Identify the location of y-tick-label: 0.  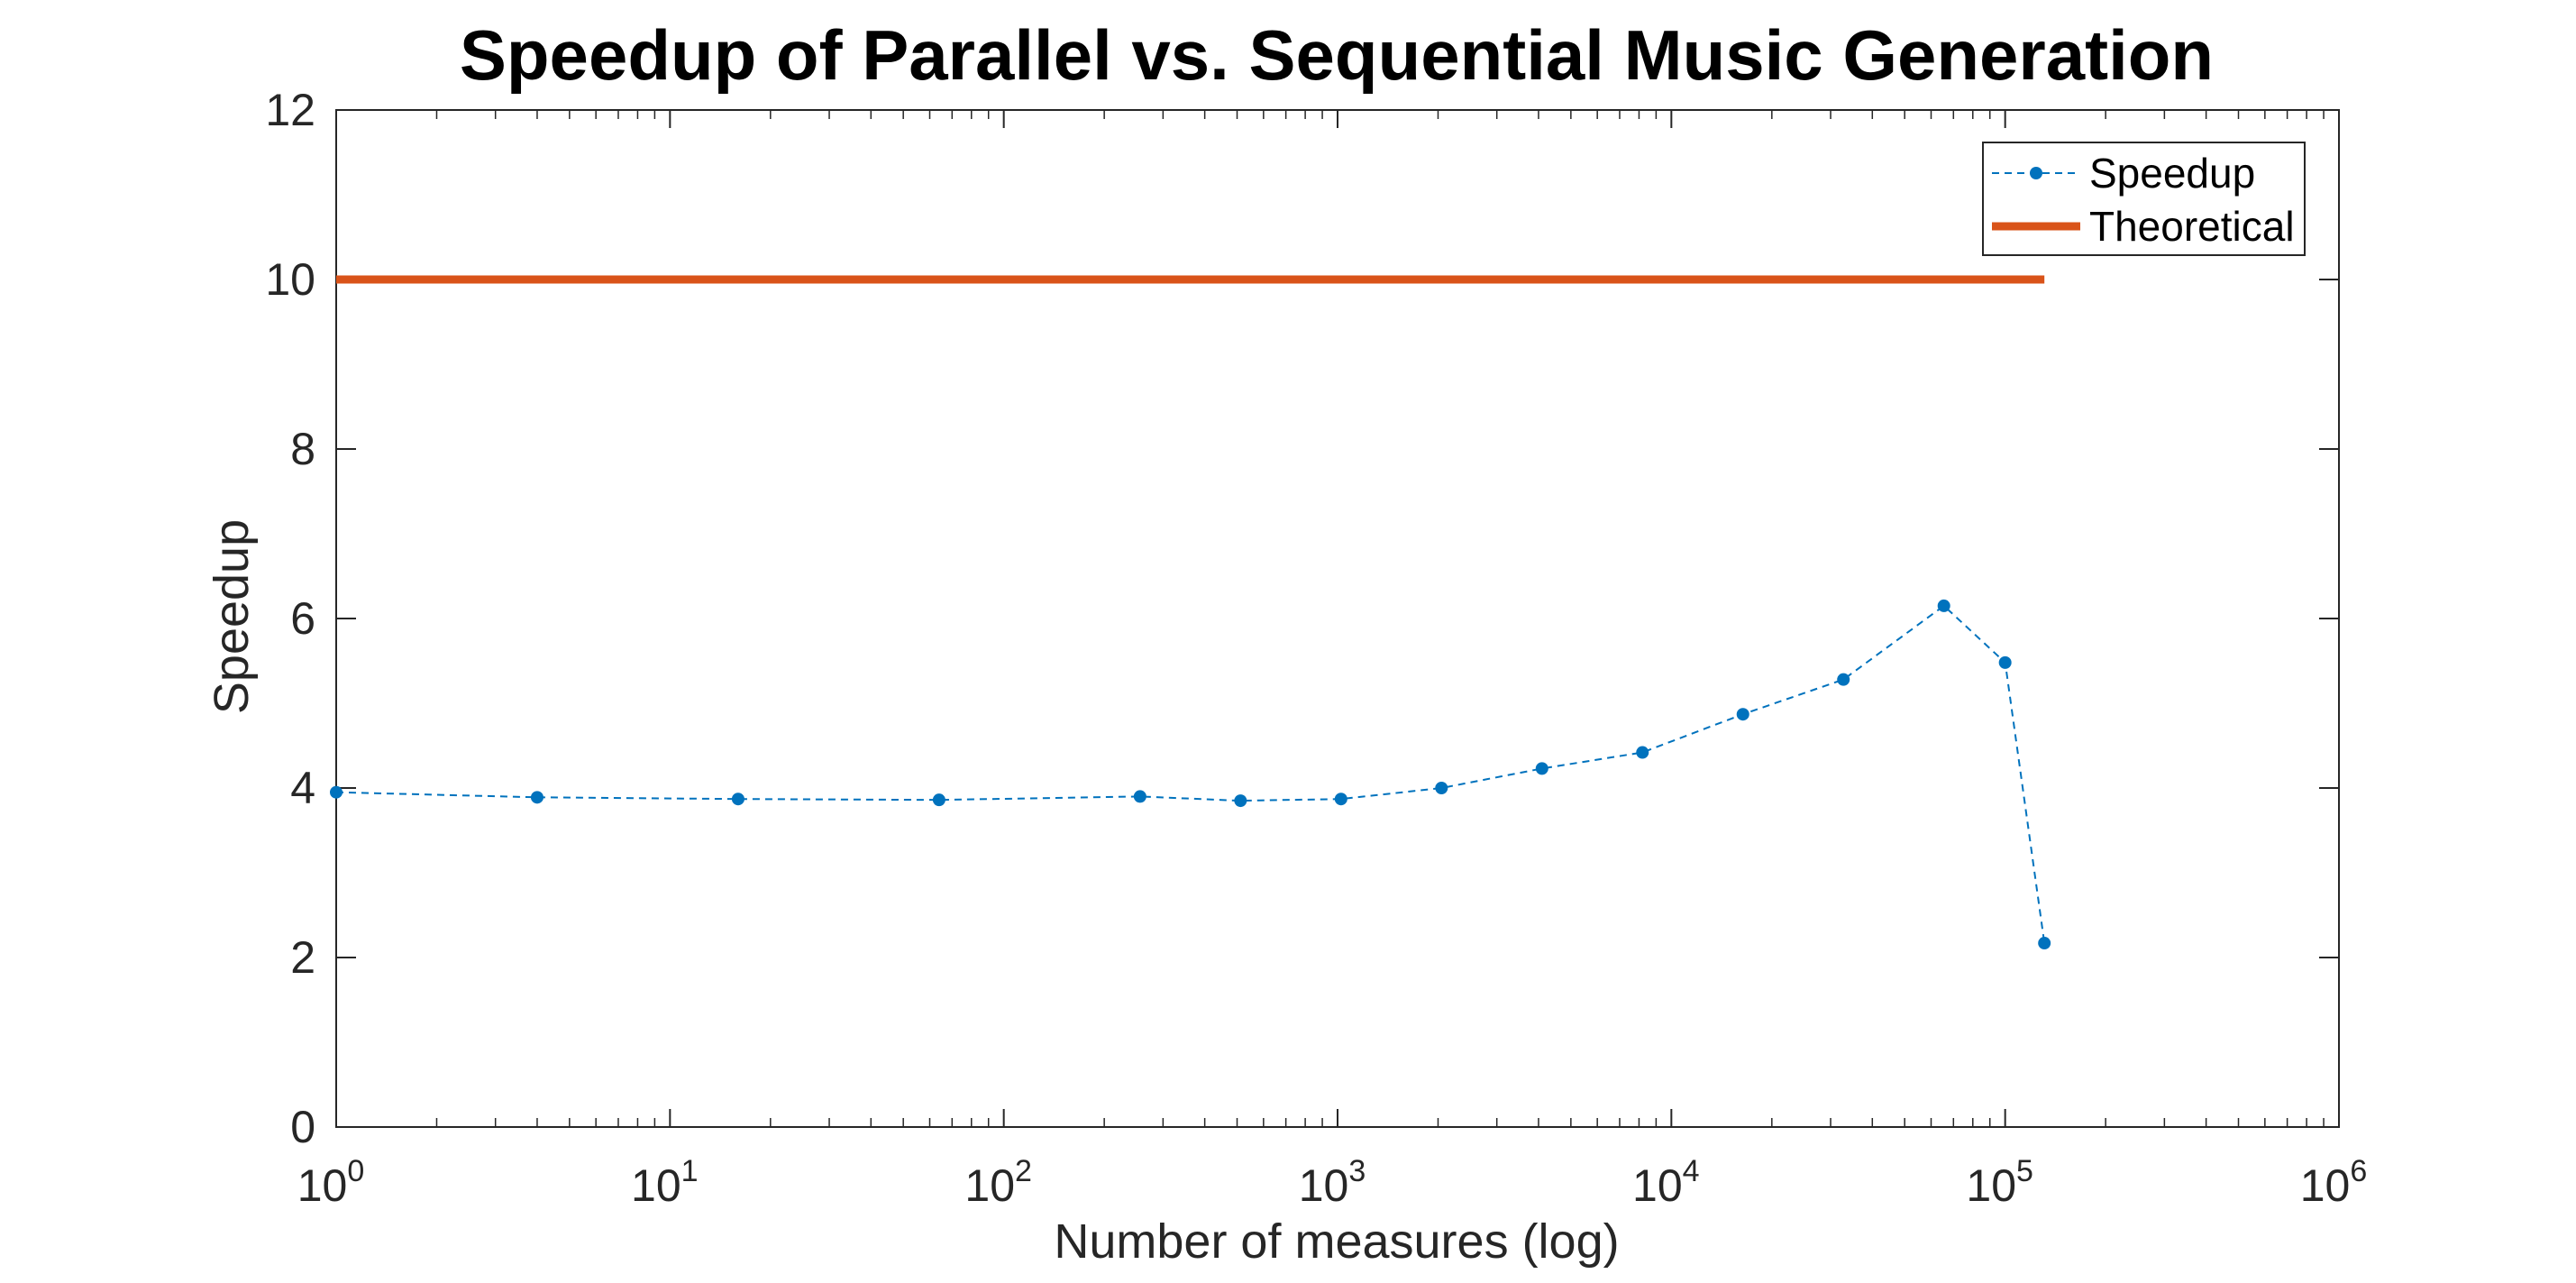
(302, 1127).